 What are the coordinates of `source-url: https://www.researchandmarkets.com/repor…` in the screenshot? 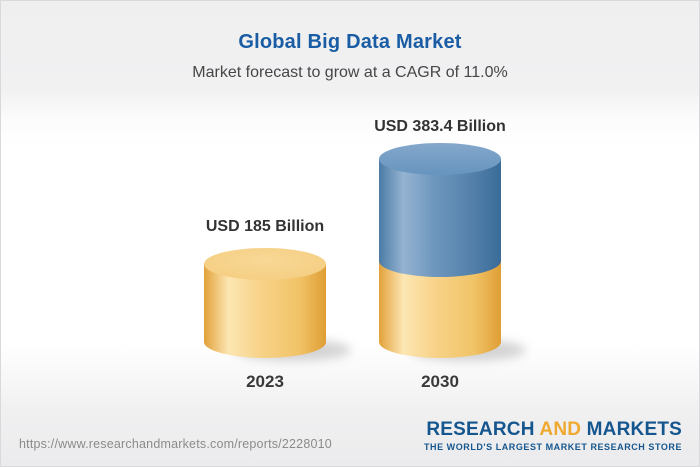 It's located at (175, 444).